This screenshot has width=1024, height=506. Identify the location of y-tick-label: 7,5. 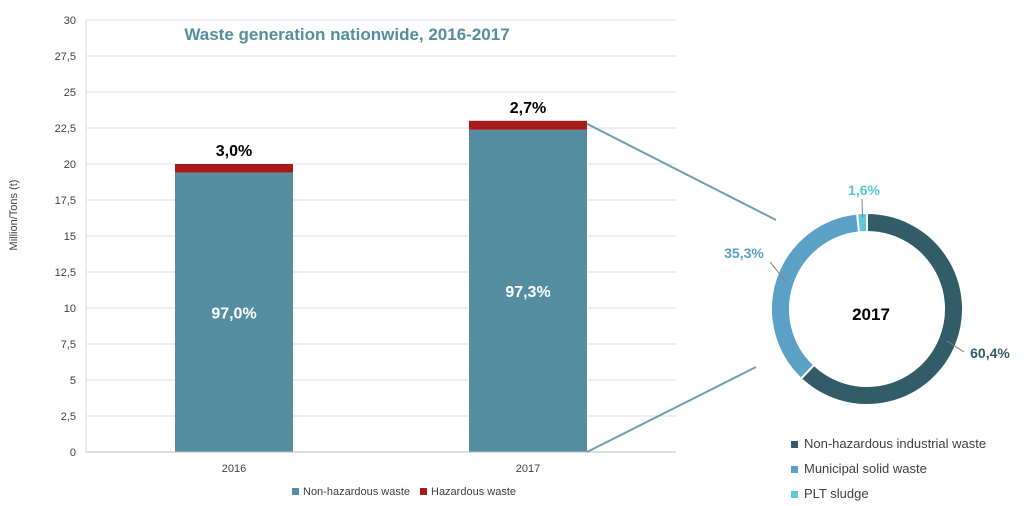
(68, 345).